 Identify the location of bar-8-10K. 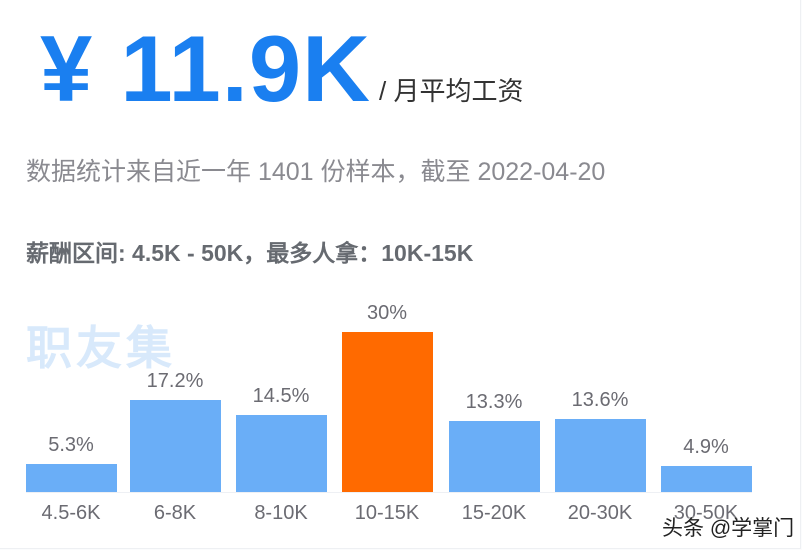
(281, 453).